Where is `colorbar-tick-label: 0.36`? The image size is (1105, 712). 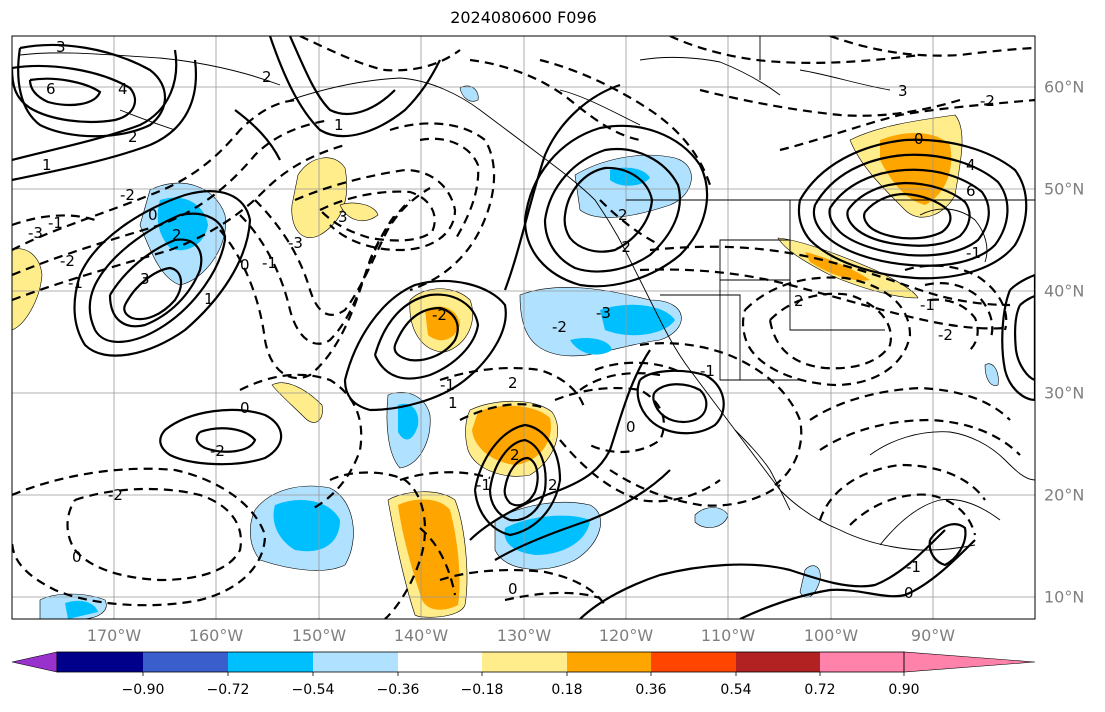 colorbar-tick-label: 0.36 is located at coordinates (651, 690).